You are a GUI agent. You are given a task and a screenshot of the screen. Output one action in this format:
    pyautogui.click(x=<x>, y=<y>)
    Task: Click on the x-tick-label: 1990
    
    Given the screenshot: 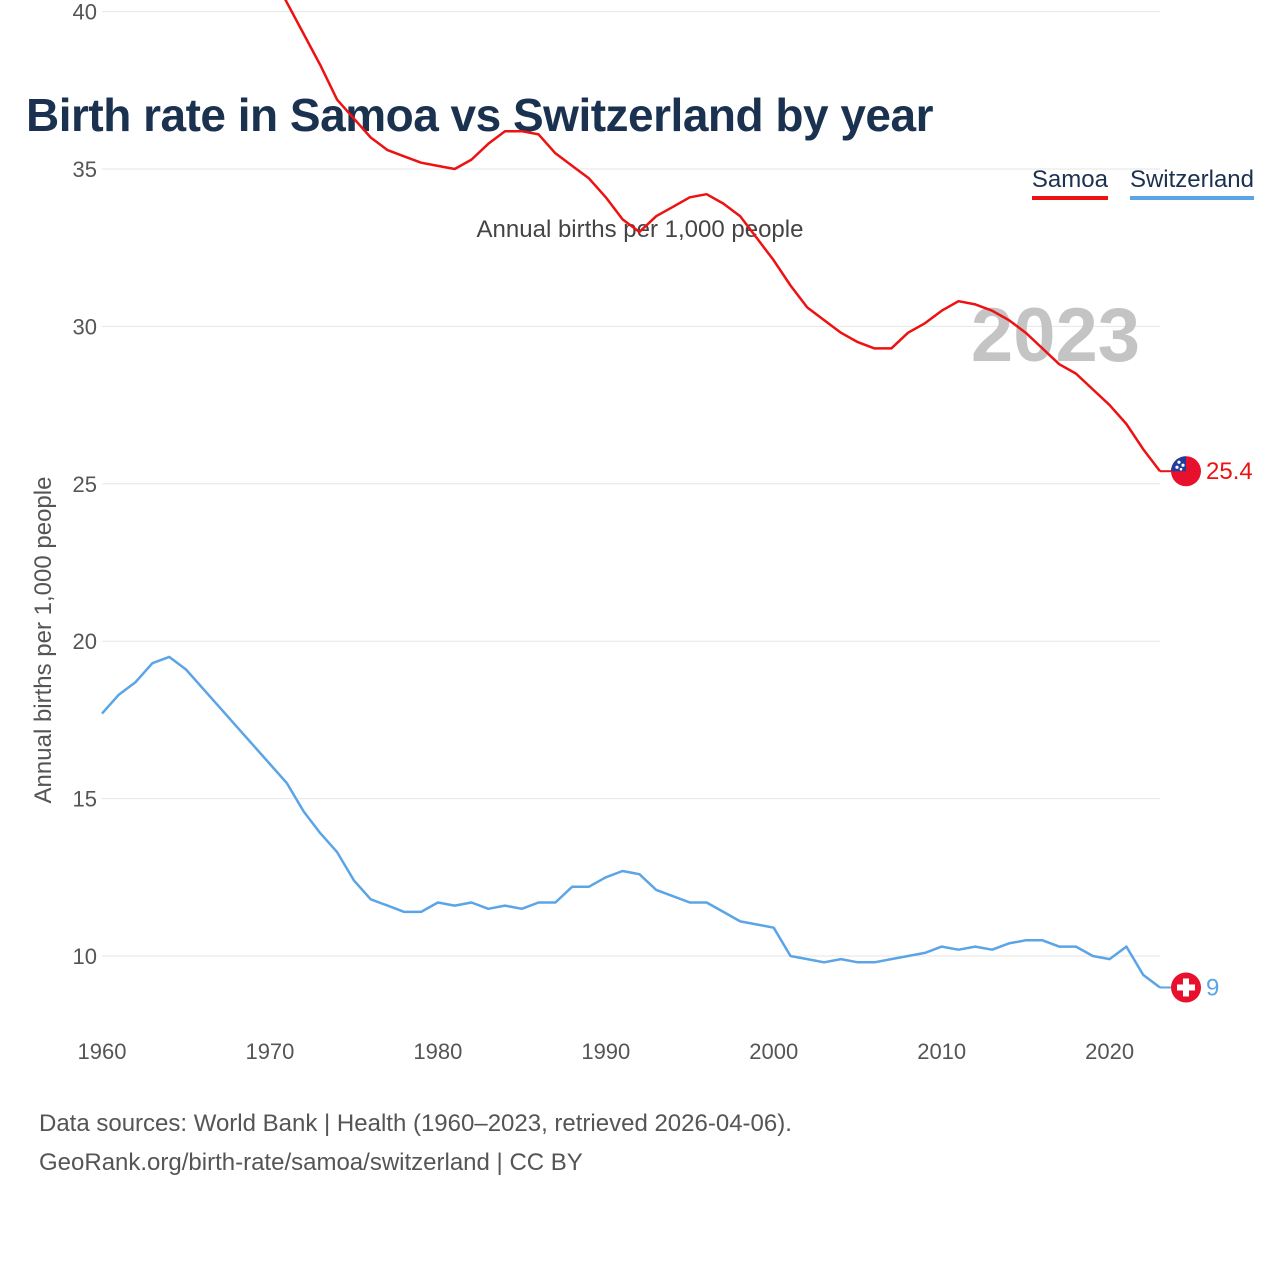 What is the action you would take?
    pyautogui.click(x=605, y=1051)
    